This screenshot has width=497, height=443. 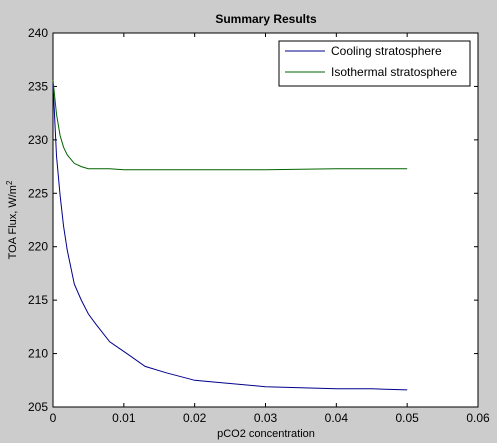 What do you see at coordinates (38, 33) in the screenshot?
I see `y-tick-label: 240` at bounding box center [38, 33].